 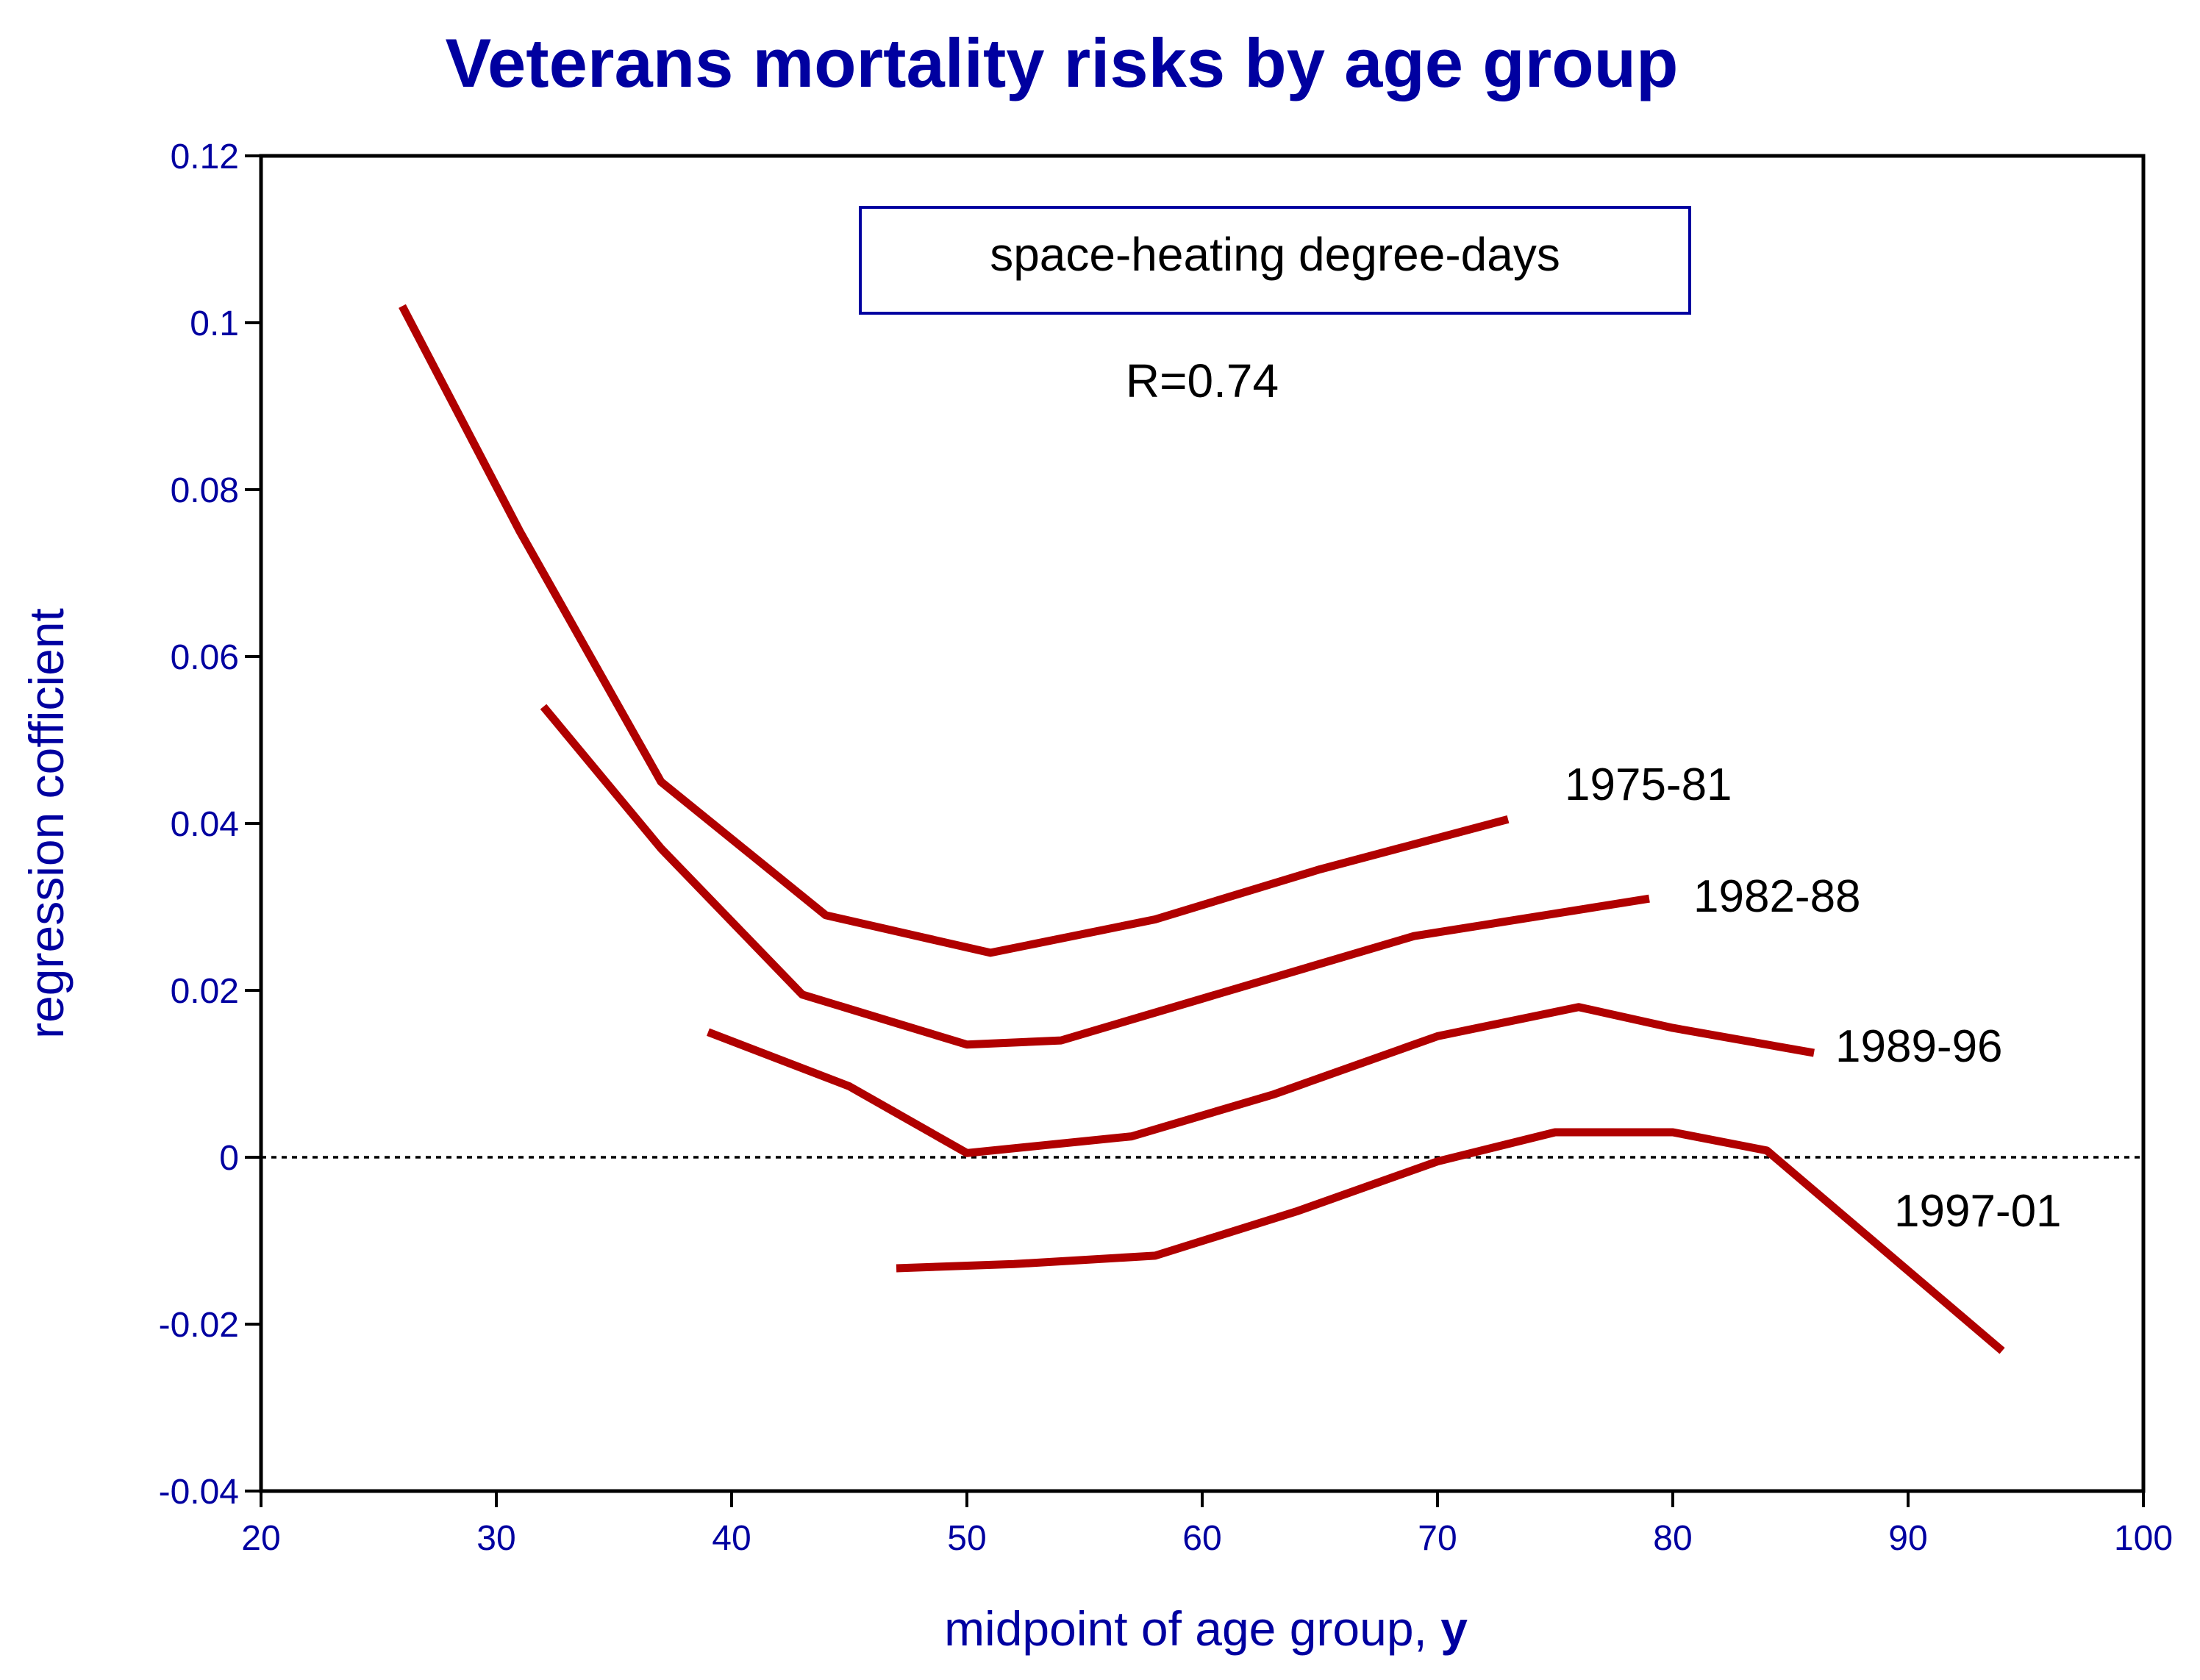 I want to click on r-value-text: R=0.74, so click(x=1203, y=380).